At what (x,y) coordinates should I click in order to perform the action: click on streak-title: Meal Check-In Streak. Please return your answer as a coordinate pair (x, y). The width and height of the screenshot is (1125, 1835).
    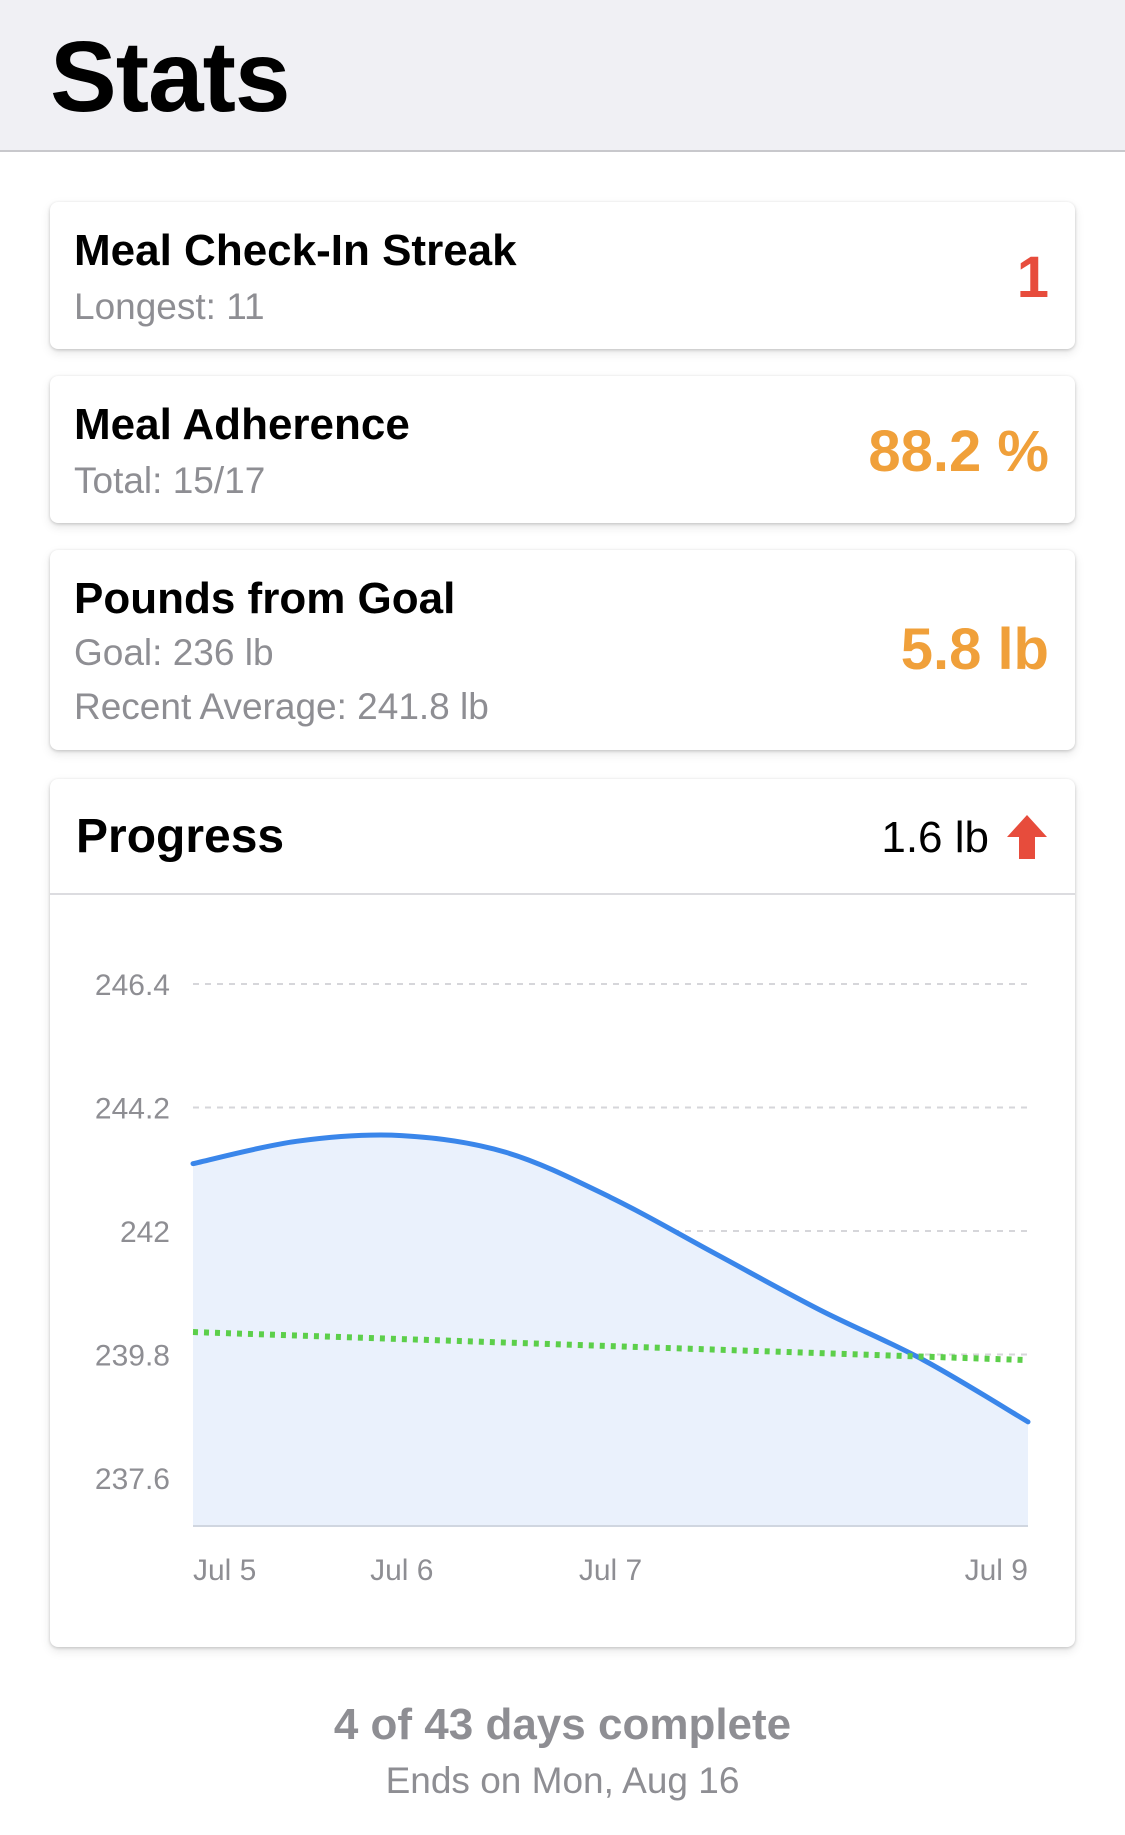
    Looking at the image, I should click on (295, 250).